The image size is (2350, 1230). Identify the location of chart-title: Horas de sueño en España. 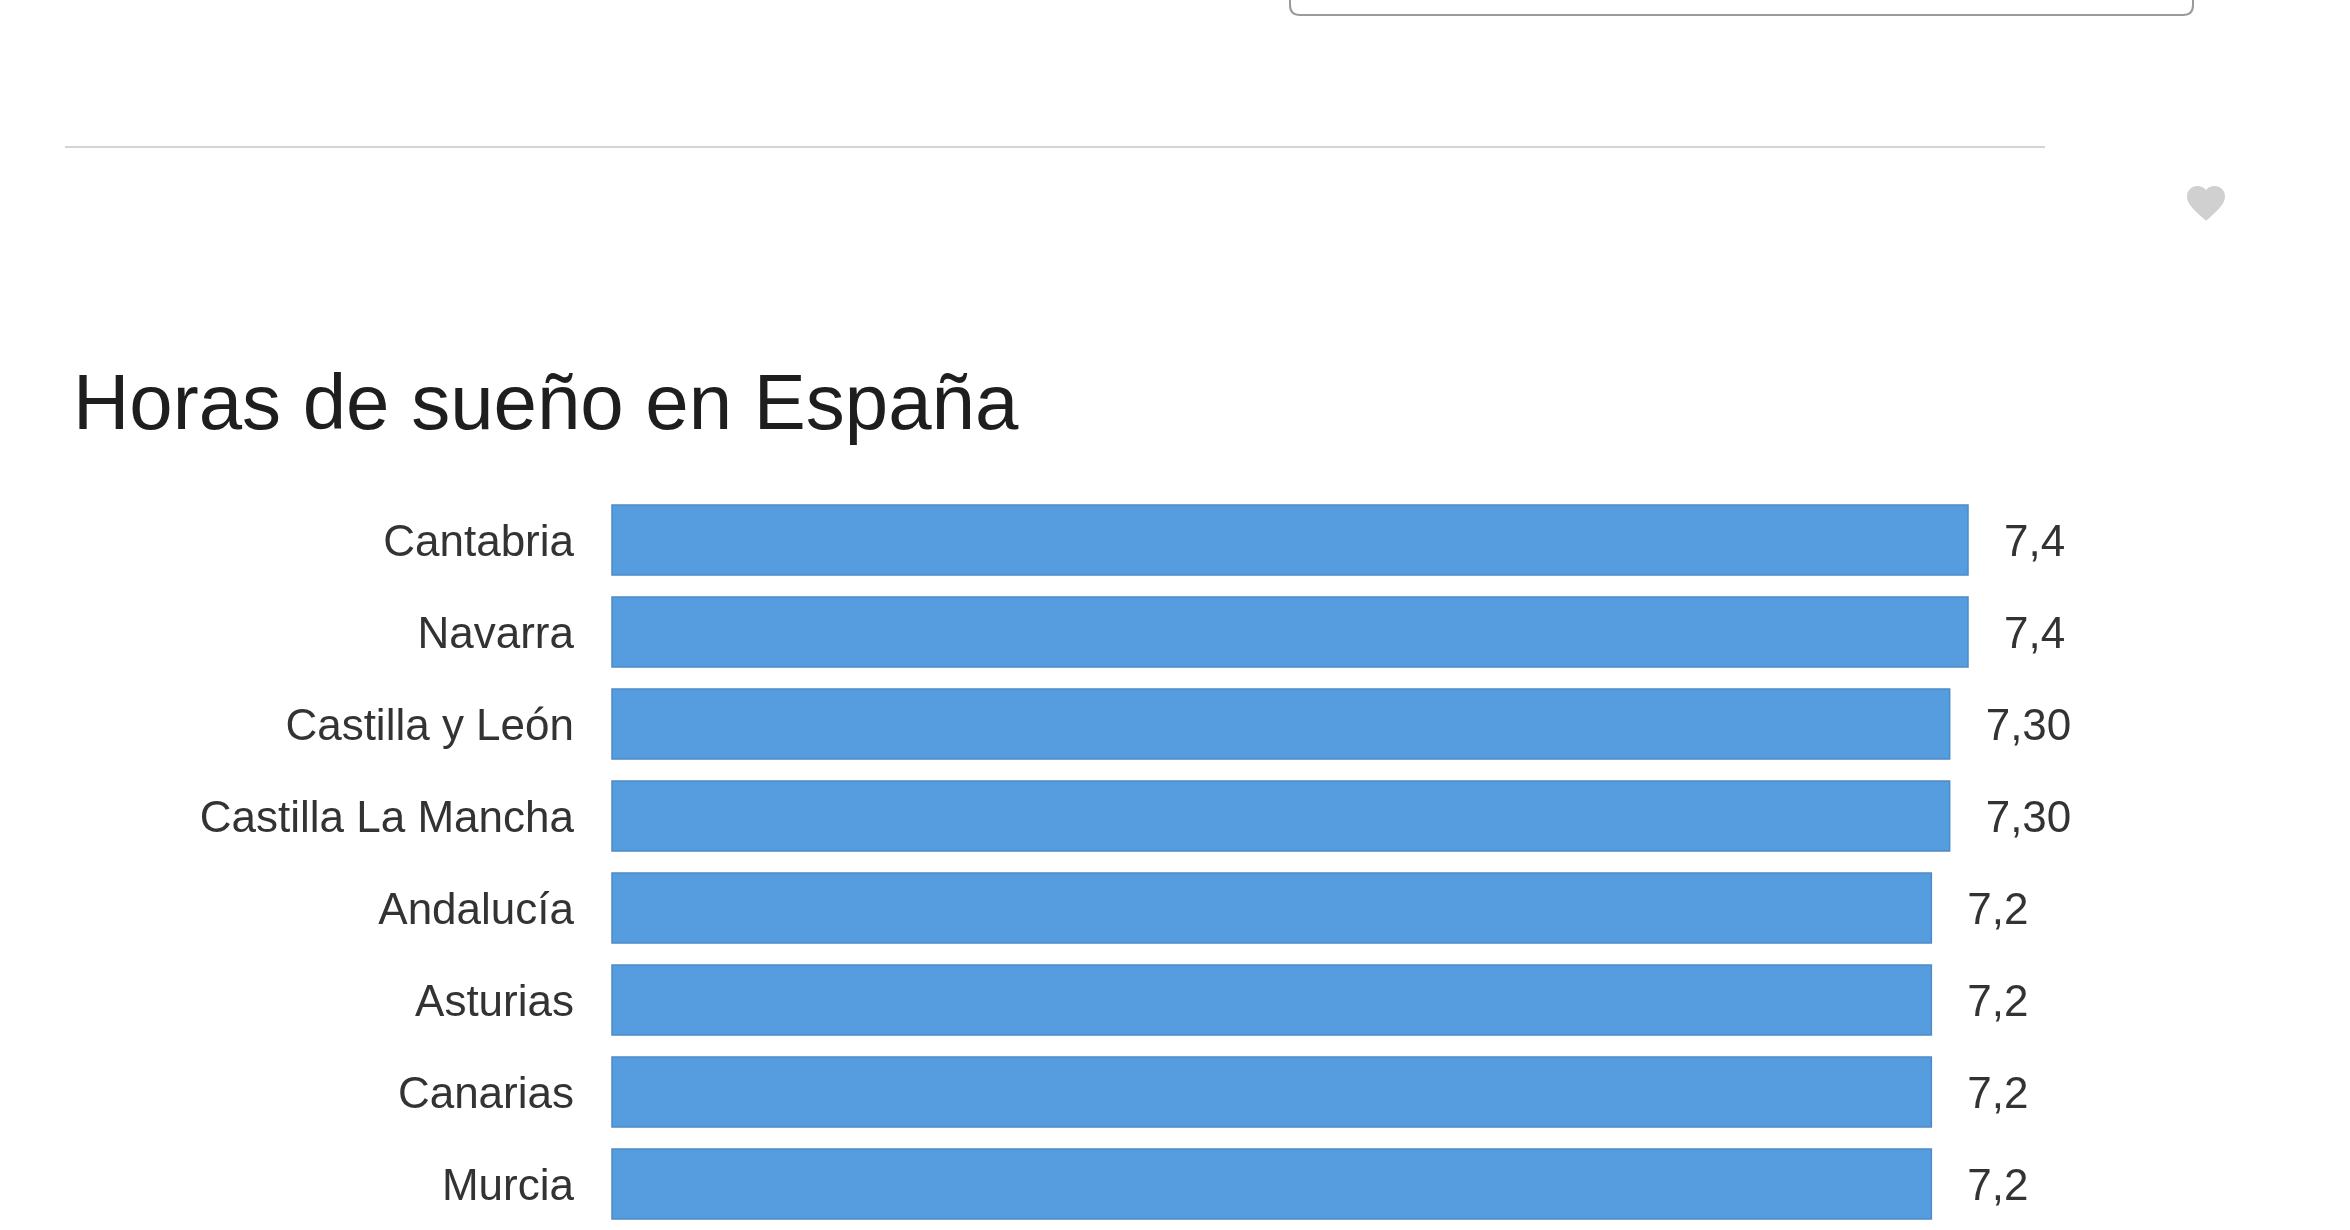
(546, 402).